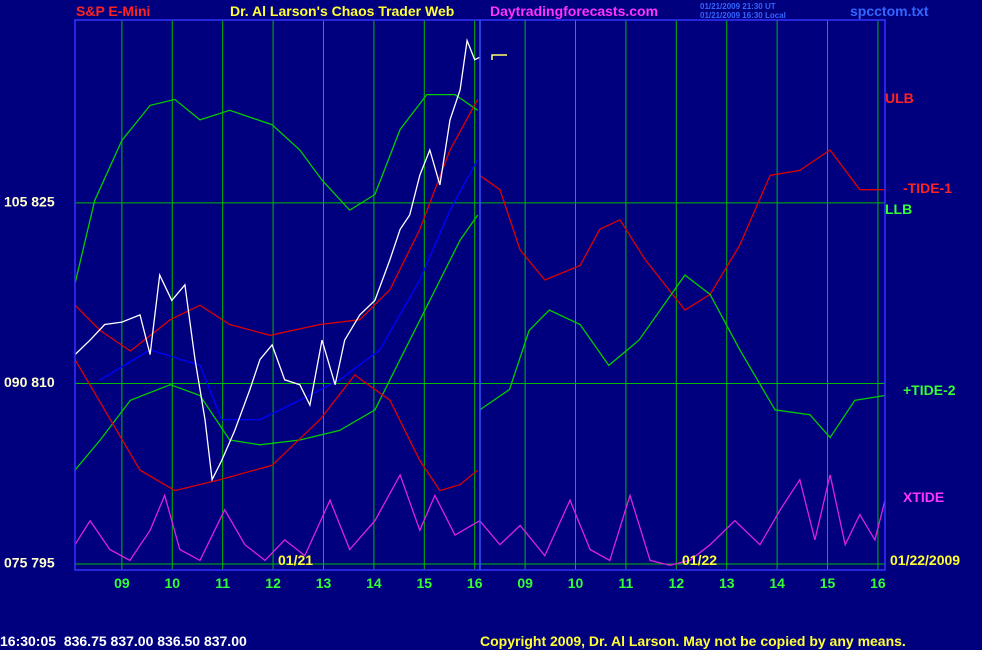  Describe the element at coordinates (499, 57) in the screenshot. I see `bracket` at that location.